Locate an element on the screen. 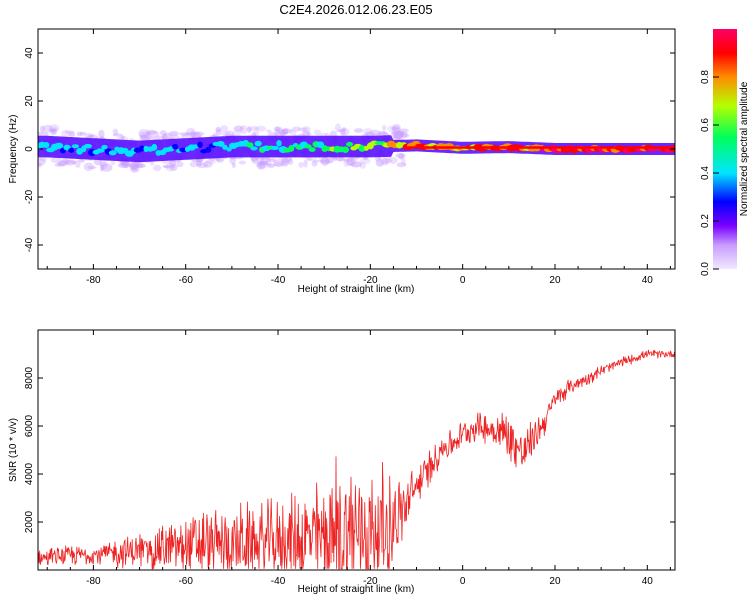 The width and height of the screenshot is (750, 600). x-tick-label: 40 is located at coordinates (648, 581).